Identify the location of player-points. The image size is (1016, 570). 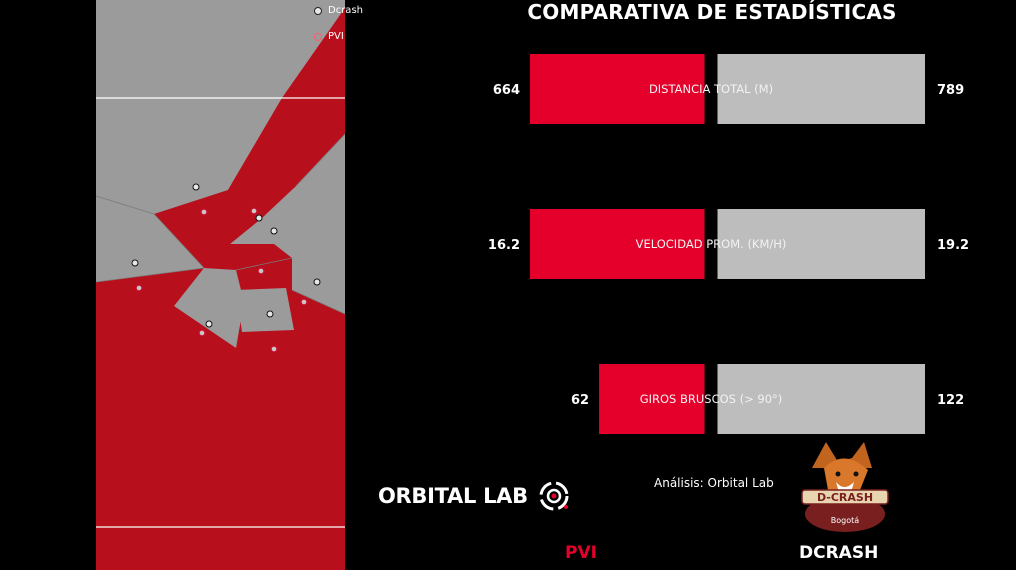
(226, 268).